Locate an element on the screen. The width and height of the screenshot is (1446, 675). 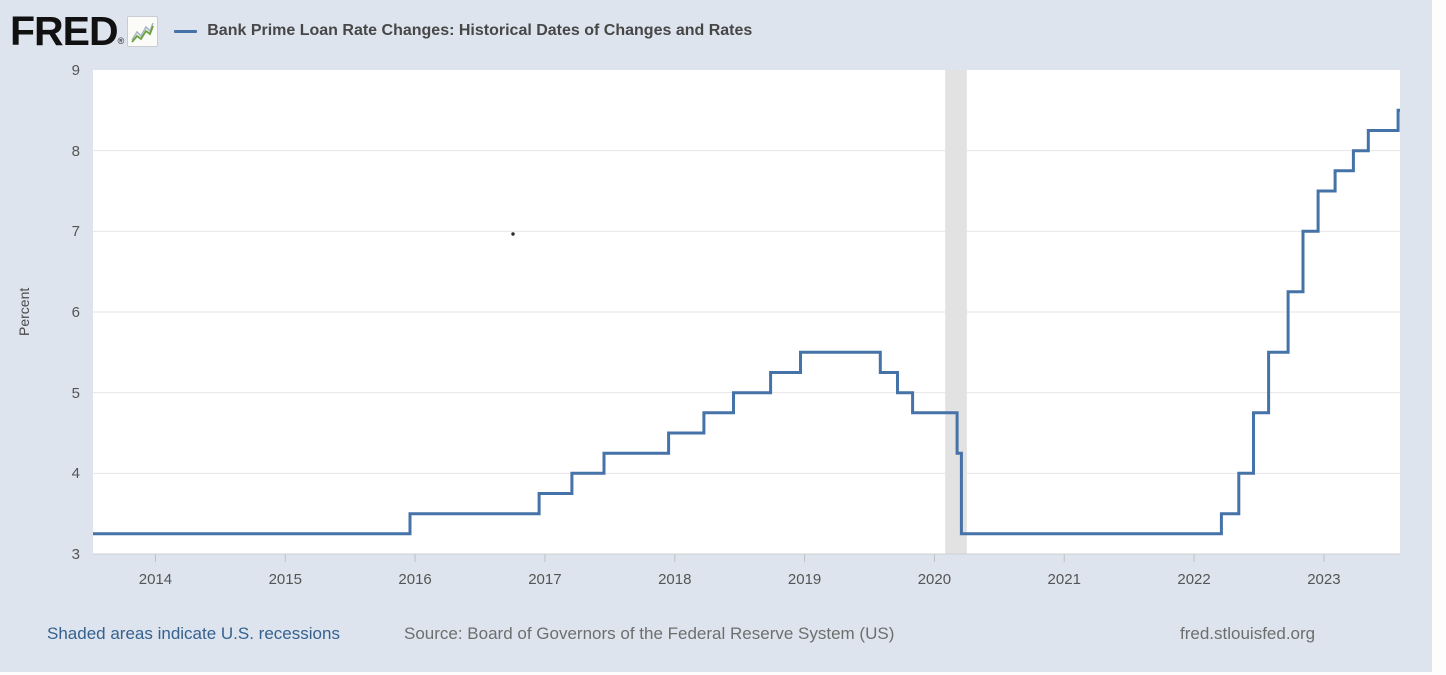
y-tick-label: 7 is located at coordinates (75, 232).